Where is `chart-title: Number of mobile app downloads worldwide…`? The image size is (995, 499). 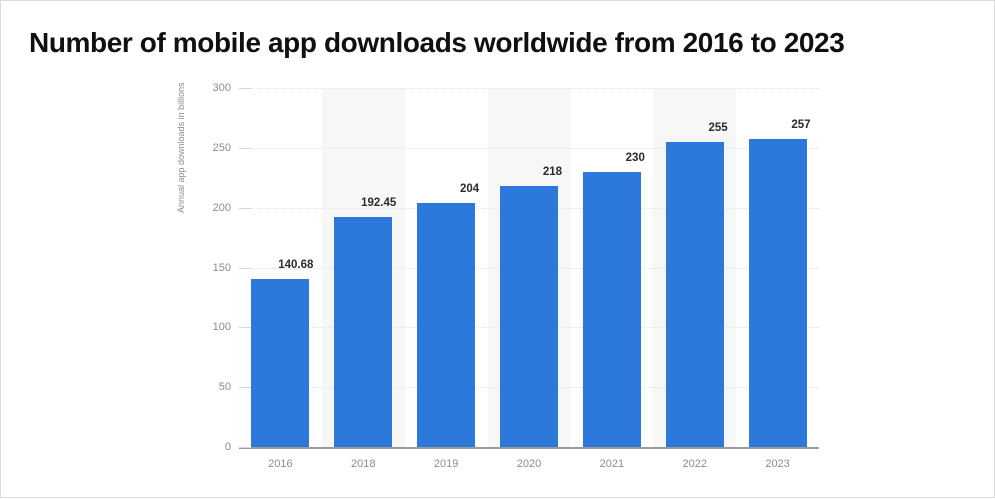
chart-title: Number of mobile app downloads worldwide… is located at coordinates (437, 42).